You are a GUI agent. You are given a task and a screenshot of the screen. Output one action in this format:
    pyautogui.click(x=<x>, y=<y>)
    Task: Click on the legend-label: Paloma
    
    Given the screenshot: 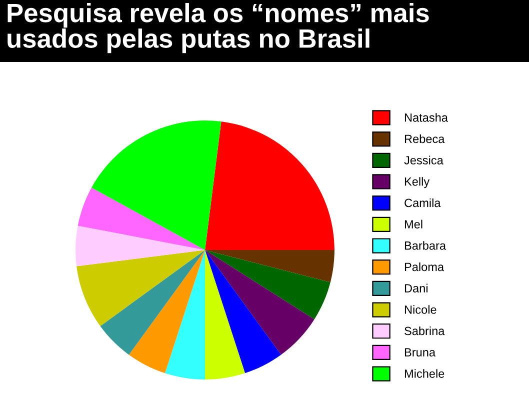 What is the action you would take?
    pyautogui.click(x=424, y=267)
    